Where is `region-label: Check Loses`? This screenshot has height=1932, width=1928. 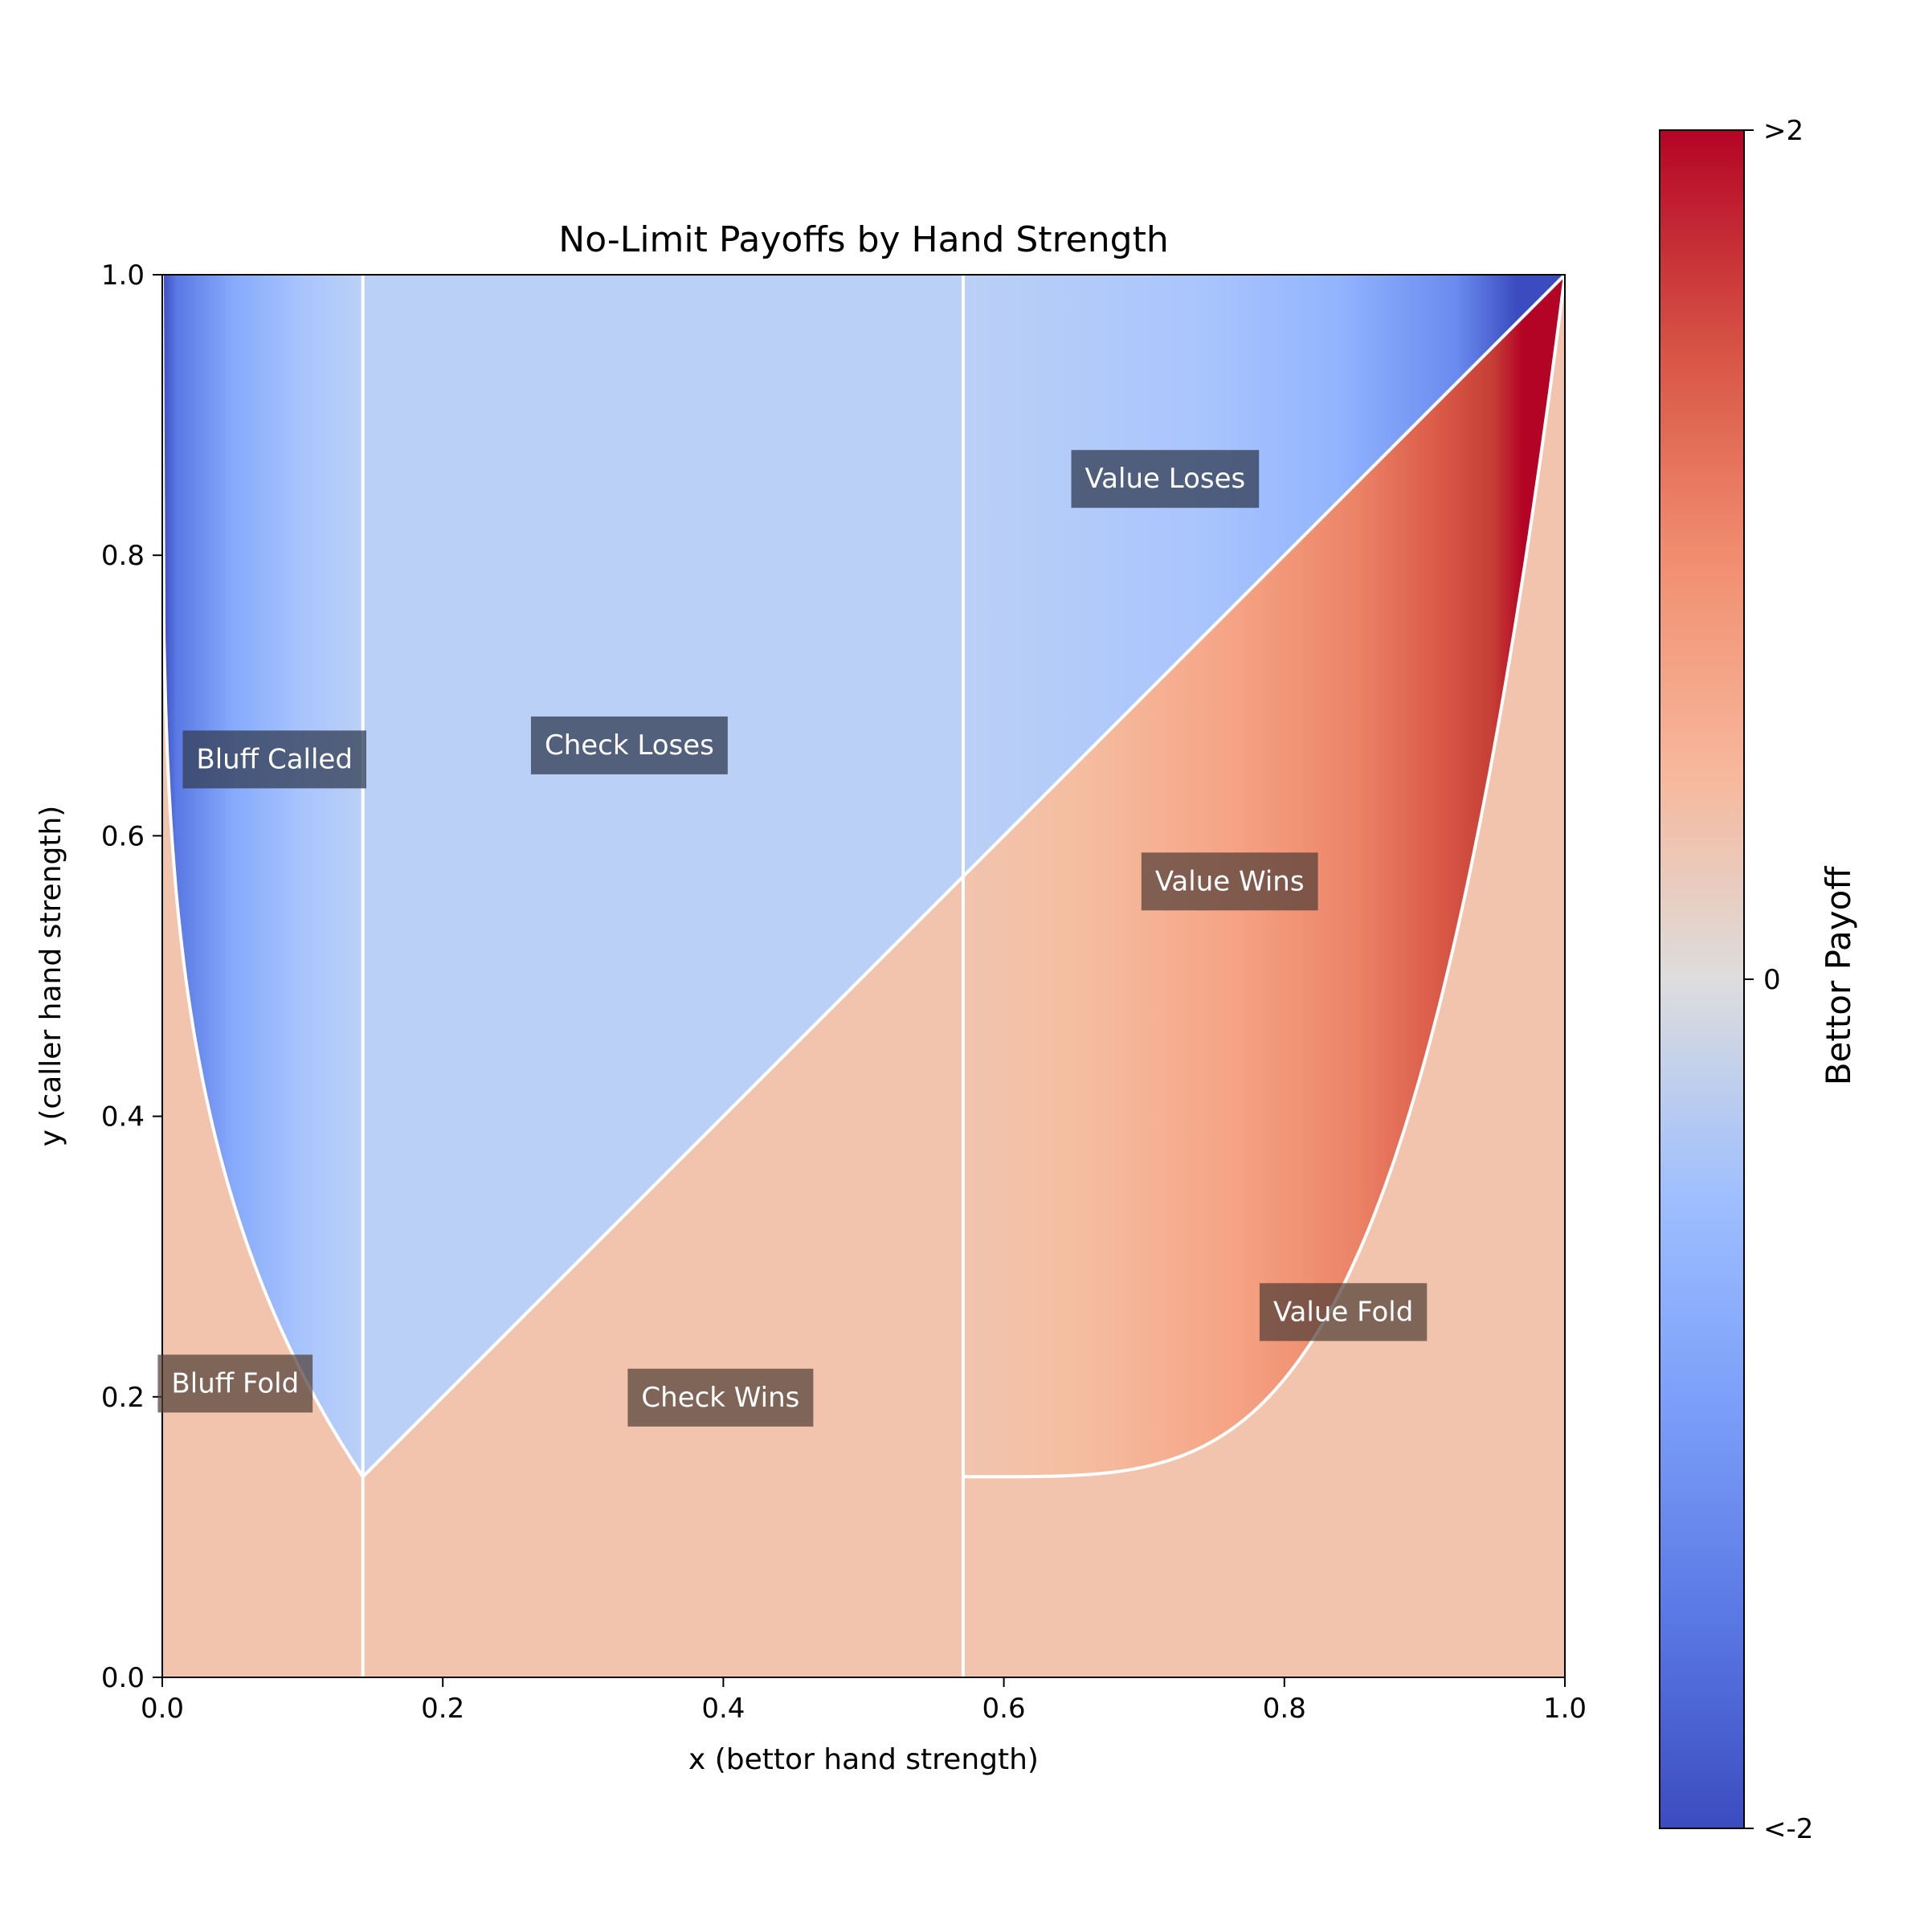 region-label: Check Loses is located at coordinates (629, 745).